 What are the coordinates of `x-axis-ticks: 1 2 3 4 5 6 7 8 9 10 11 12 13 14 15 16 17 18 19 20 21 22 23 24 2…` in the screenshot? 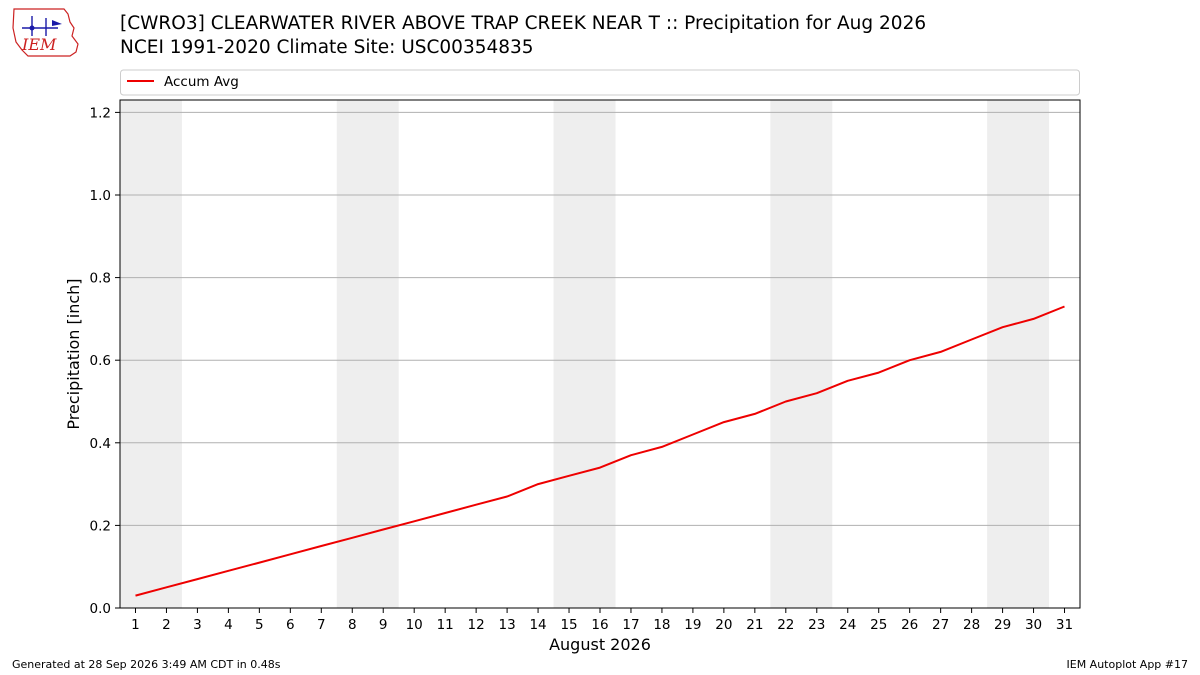 It's located at (602, 620).